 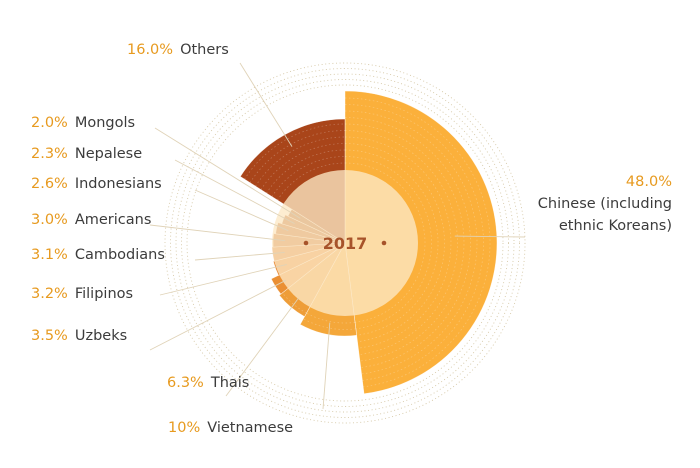 I want to click on slice-label: 2.0% Mongols, so click(x=83, y=123).